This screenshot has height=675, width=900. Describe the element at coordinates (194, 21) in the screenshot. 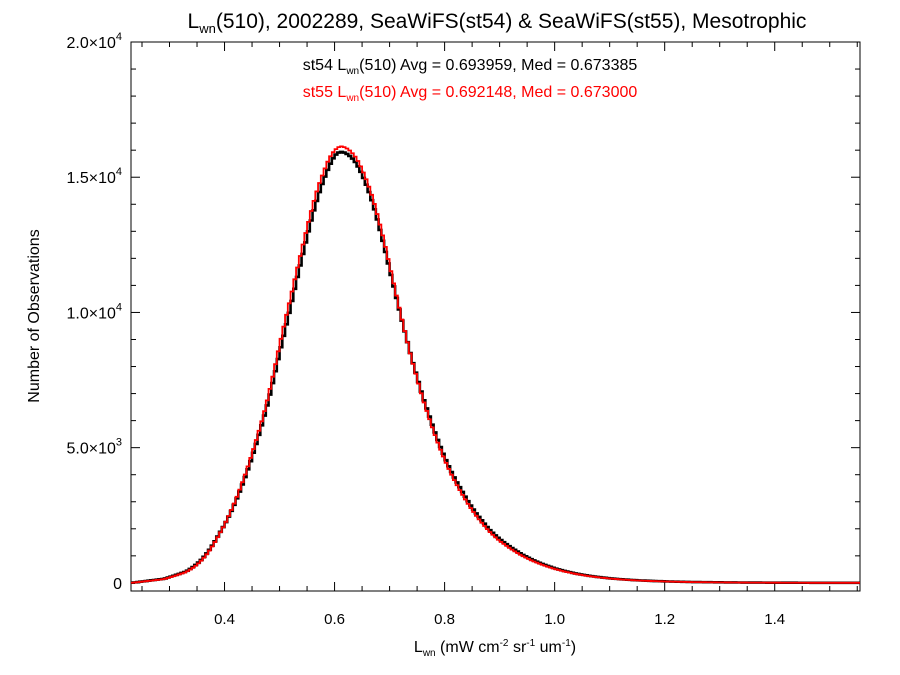

I see `chart-title-base: L` at that location.